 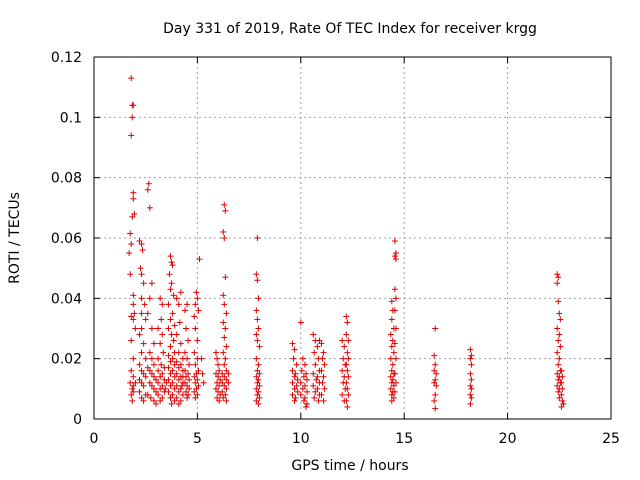 I want to click on y-tick-label: 0.06, so click(x=66, y=239).